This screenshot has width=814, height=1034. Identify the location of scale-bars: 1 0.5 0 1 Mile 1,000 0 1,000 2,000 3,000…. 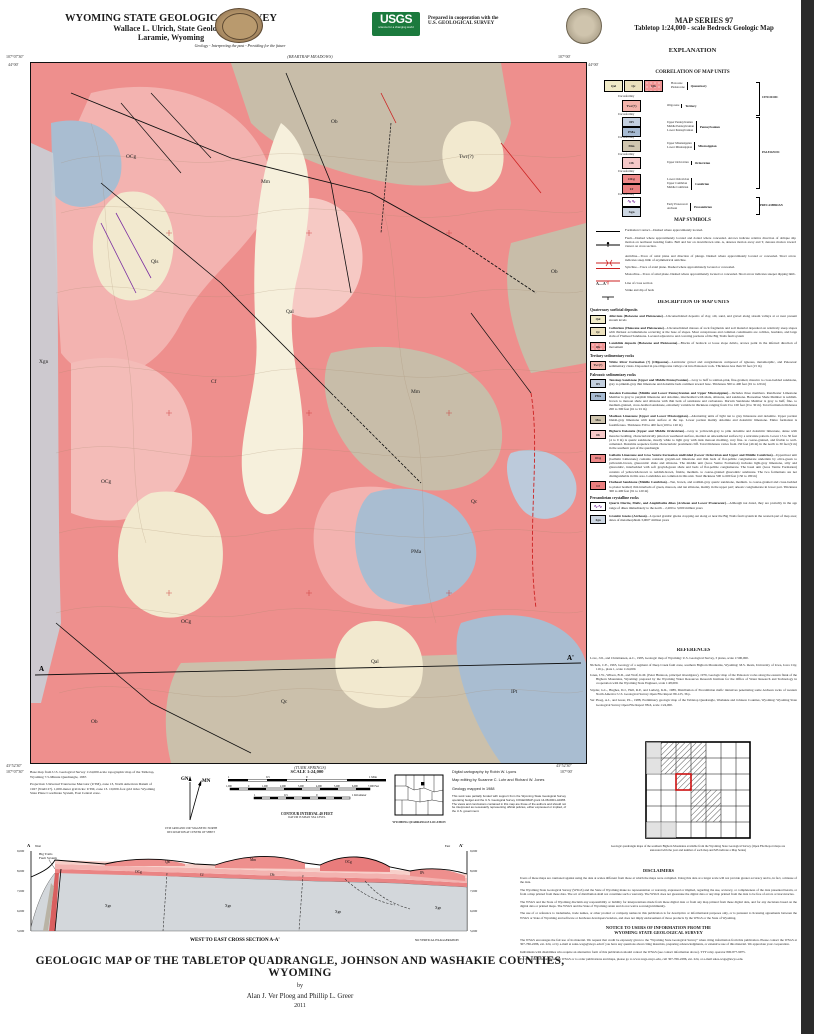
(306, 787).